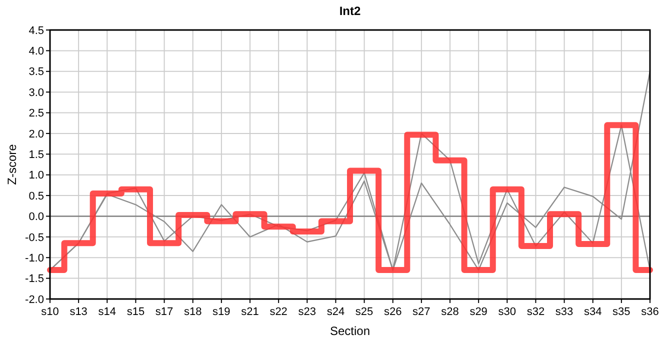  I want to click on x-tick-label: s25, so click(364, 312).